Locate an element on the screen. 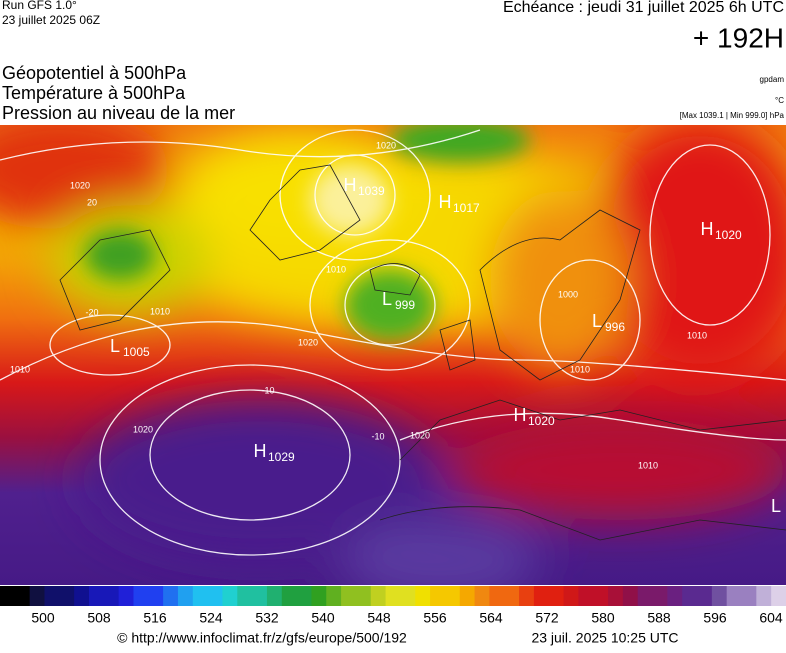  colorbar-tick-label: 548 is located at coordinates (379, 618).